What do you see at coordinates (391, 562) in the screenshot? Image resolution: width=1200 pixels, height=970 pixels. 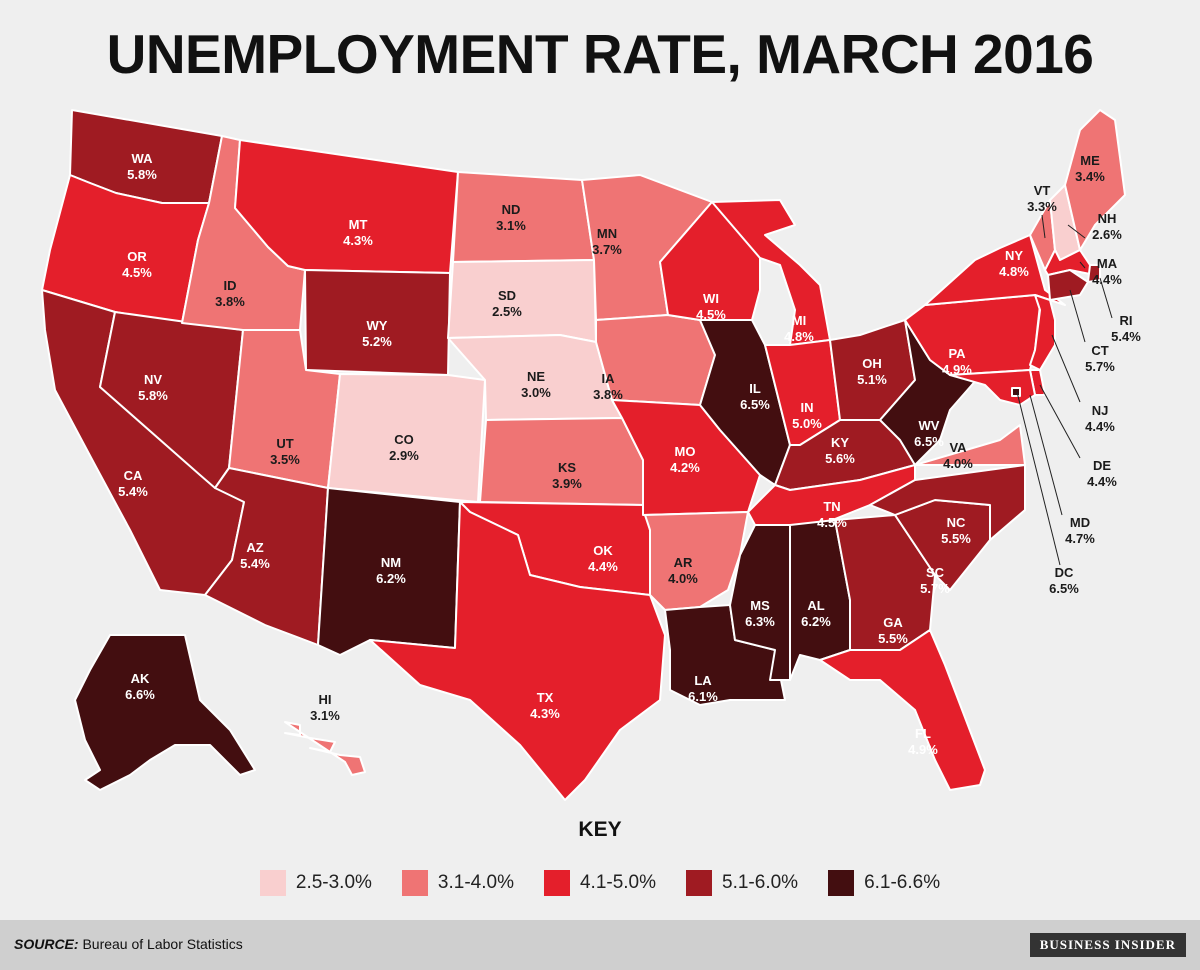 I see `state-abbr-nm: NM` at bounding box center [391, 562].